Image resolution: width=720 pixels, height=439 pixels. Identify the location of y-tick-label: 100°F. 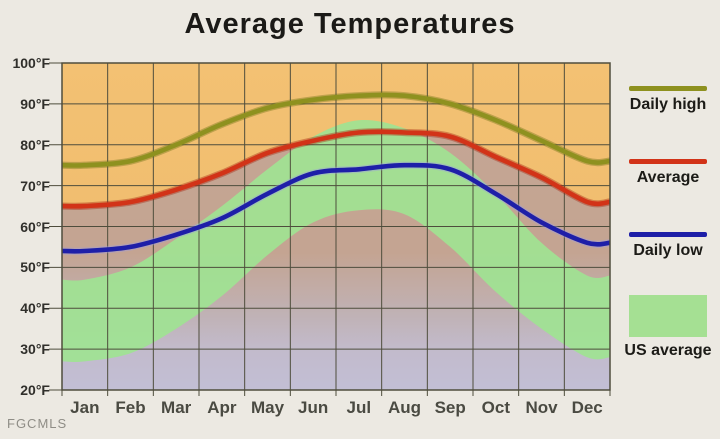
(31, 63).